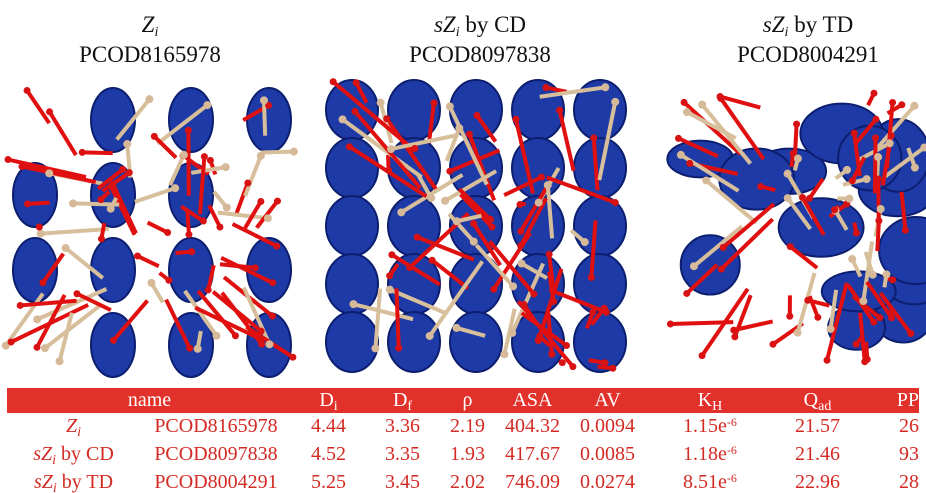 Image resolution: width=926 pixels, height=493 pixels. I want to click on text: D, so click(400, 400).